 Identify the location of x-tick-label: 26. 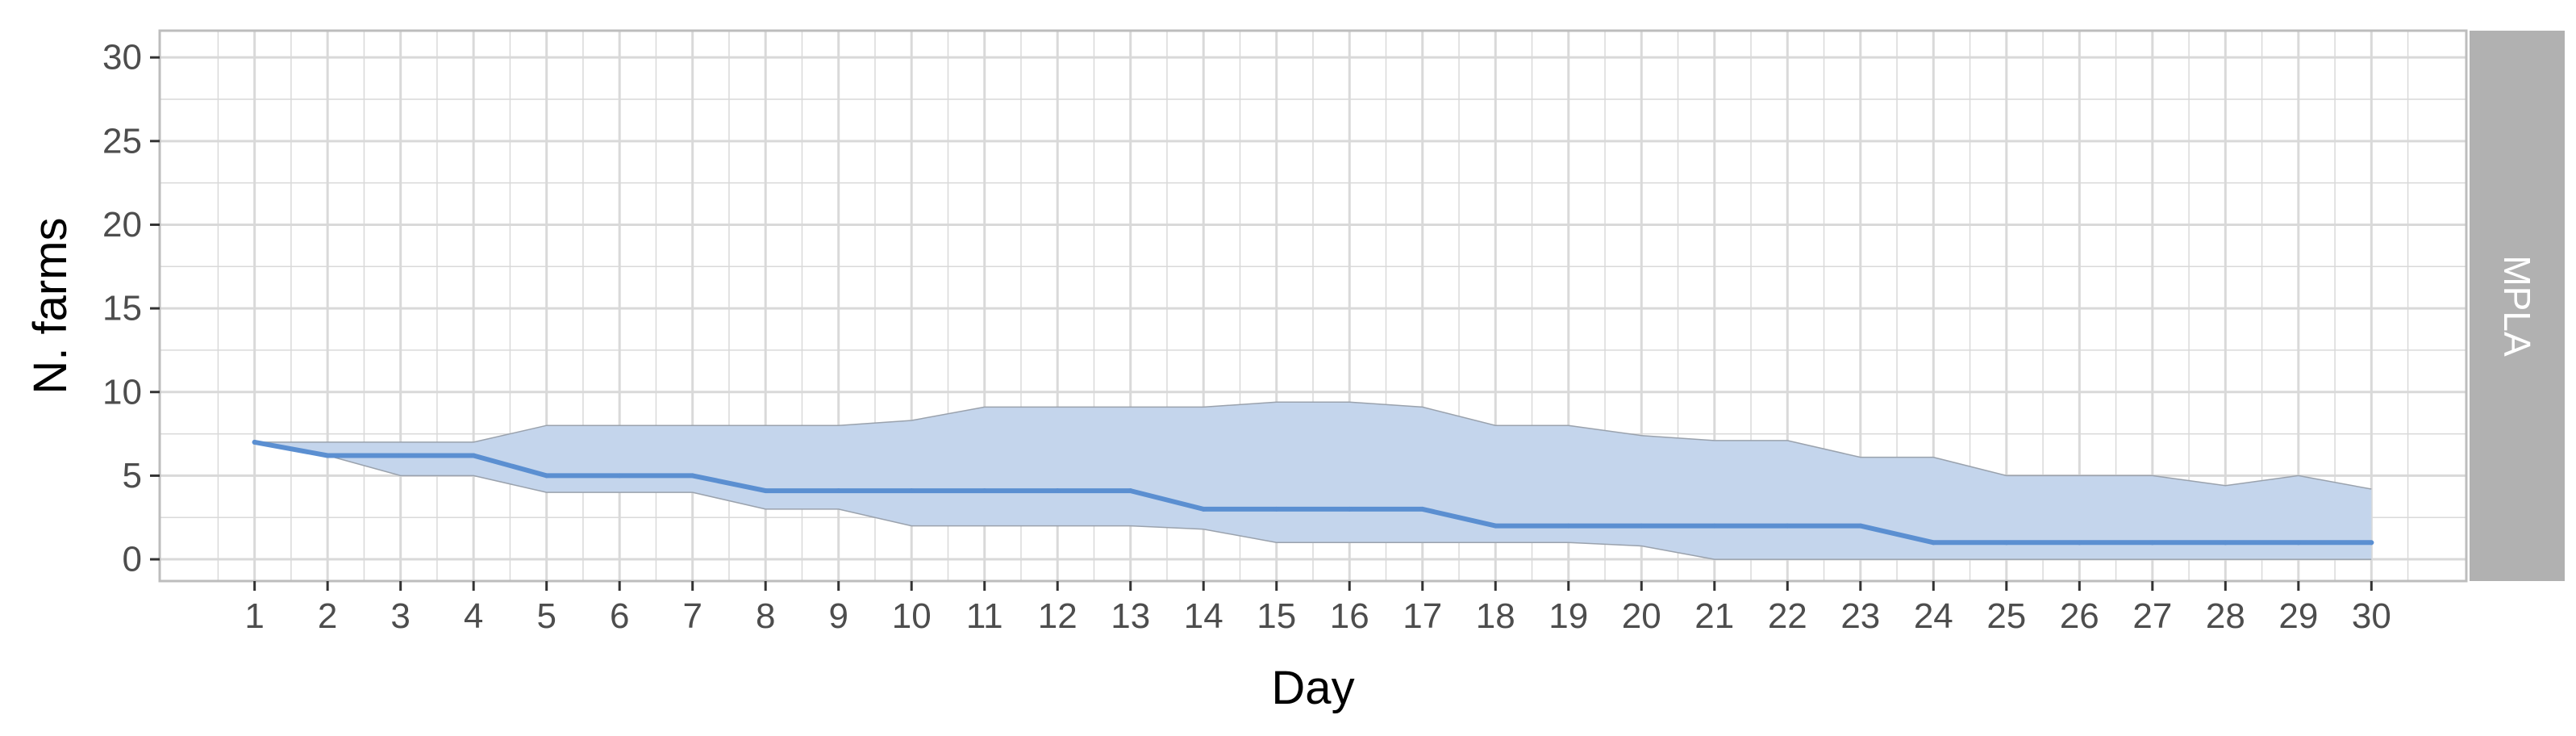
(2079, 616).